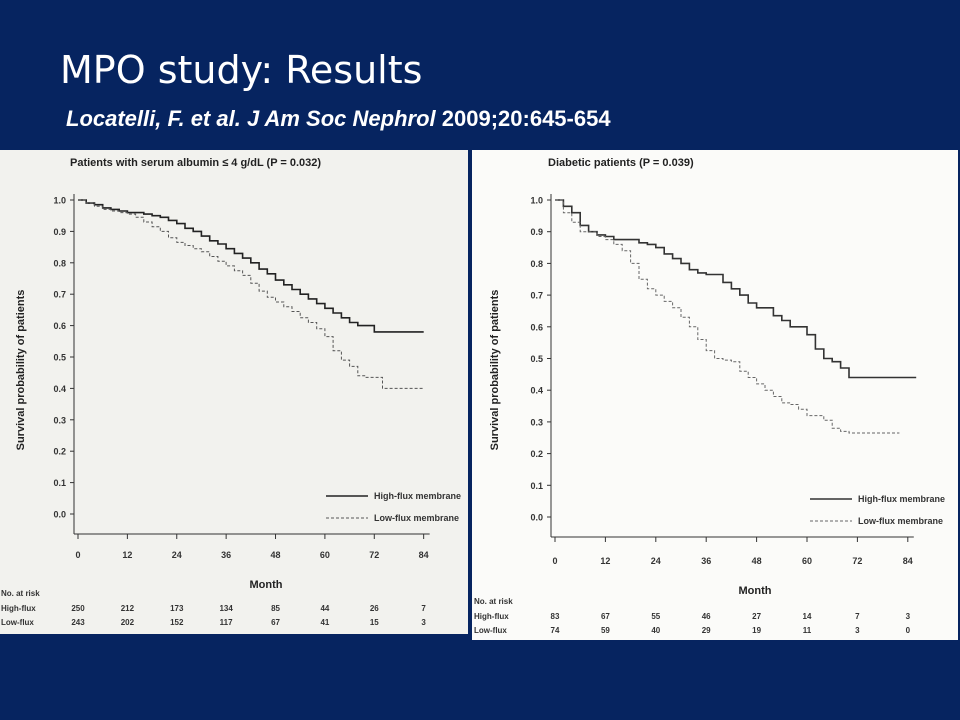 The height and width of the screenshot is (720, 960). Describe the element at coordinates (324, 622) in the screenshot. I see `risk-value: 41` at that location.